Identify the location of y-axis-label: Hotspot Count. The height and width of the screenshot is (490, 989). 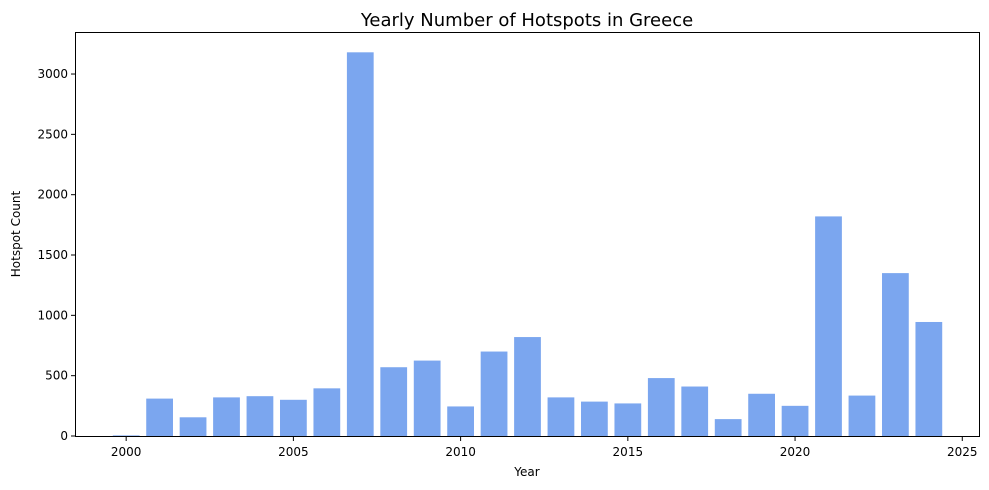
(16, 233).